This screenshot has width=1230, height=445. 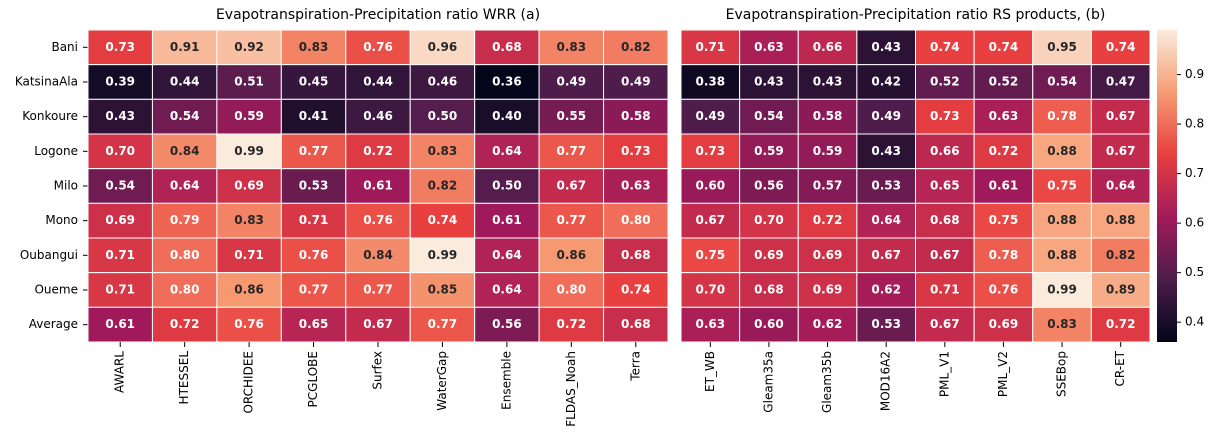 I want to click on cell-label: 0.86, so click(x=249, y=290).